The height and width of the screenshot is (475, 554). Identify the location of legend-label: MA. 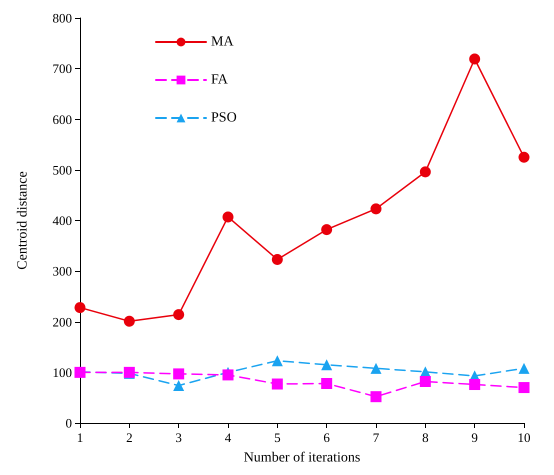
(222, 42).